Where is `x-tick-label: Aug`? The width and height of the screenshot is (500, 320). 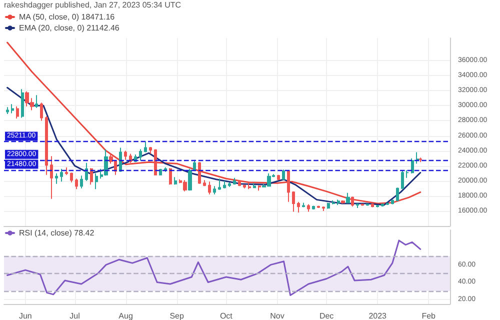 x-tick-label: Aug is located at coordinates (125, 316).